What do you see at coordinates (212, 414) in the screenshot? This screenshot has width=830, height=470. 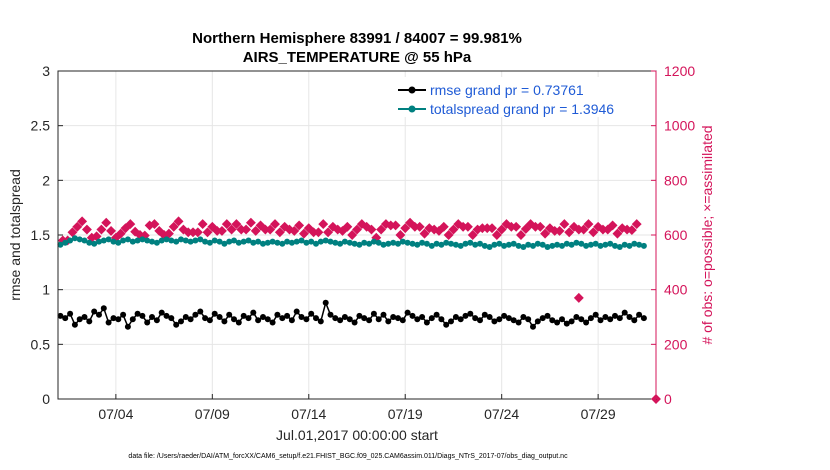 I see `x-tick-label: 07/09` at bounding box center [212, 414].